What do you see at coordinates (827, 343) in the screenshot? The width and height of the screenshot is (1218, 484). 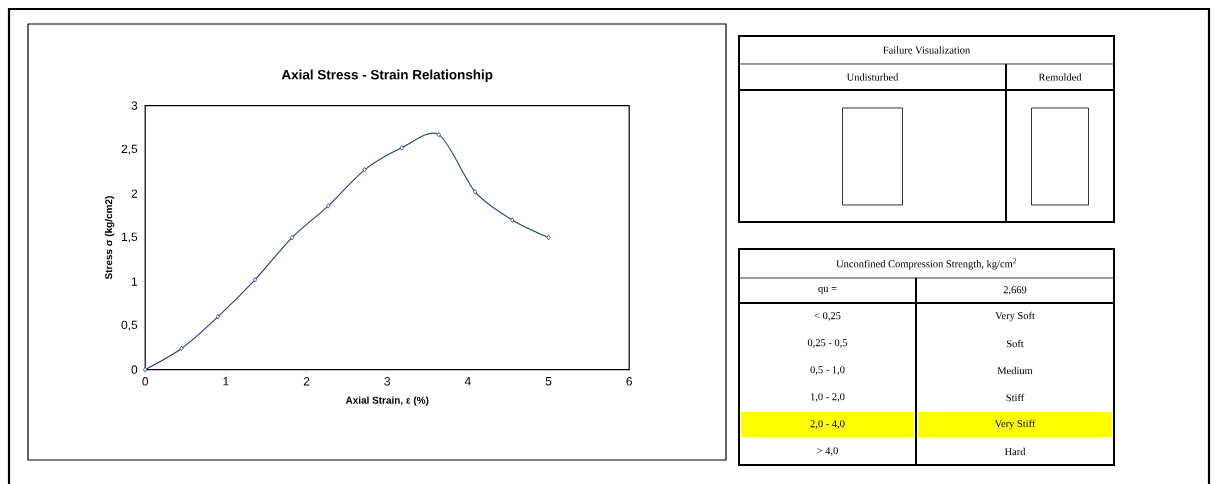 I see `text: 0,25 - 0,5` at bounding box center [827, 343].